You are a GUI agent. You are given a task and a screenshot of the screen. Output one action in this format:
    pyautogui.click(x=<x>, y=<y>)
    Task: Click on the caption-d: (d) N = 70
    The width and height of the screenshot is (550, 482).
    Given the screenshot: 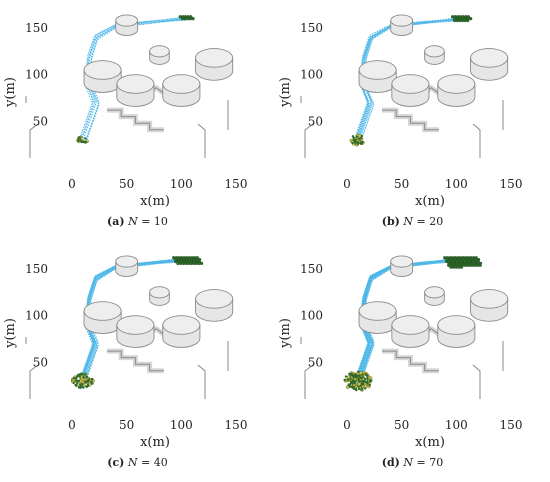 What is the action you would take?
    pyautogui.click(x=412, y=462)
    